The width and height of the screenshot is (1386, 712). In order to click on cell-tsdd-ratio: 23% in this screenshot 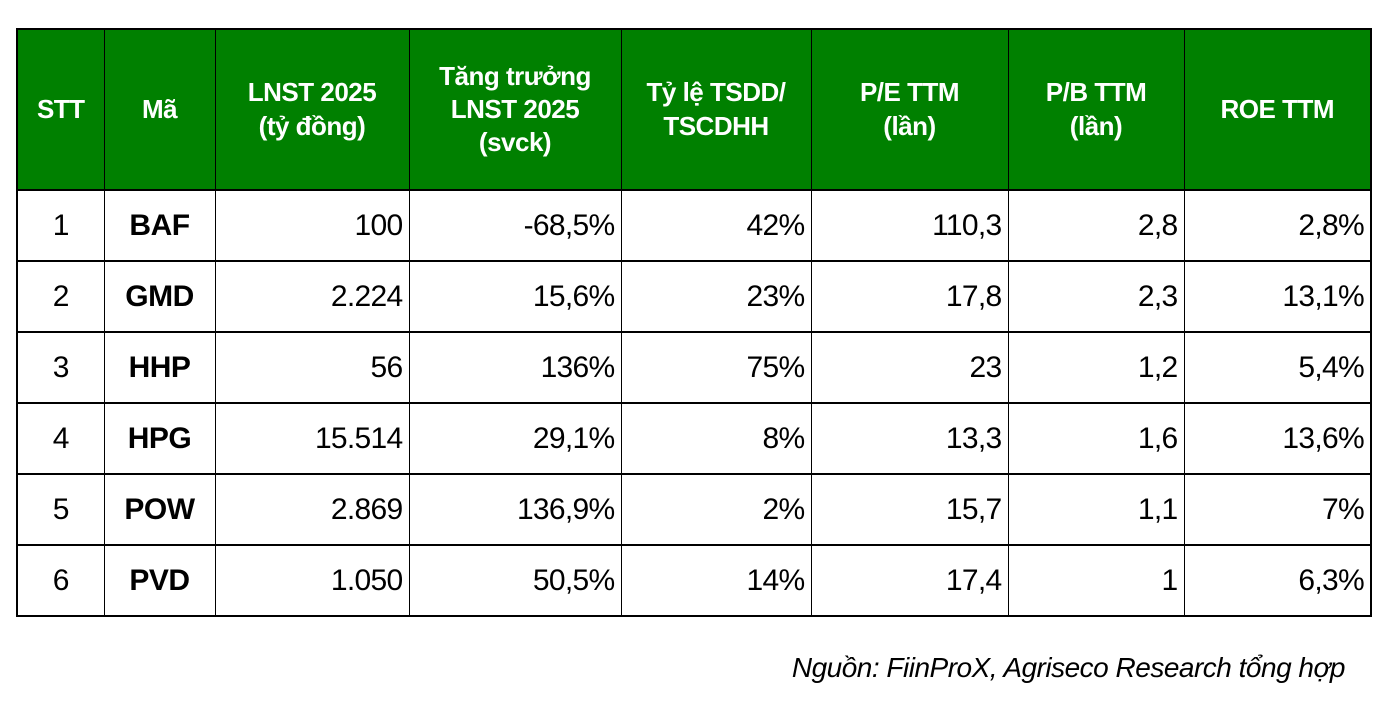, I will do `click(716, 296)`.